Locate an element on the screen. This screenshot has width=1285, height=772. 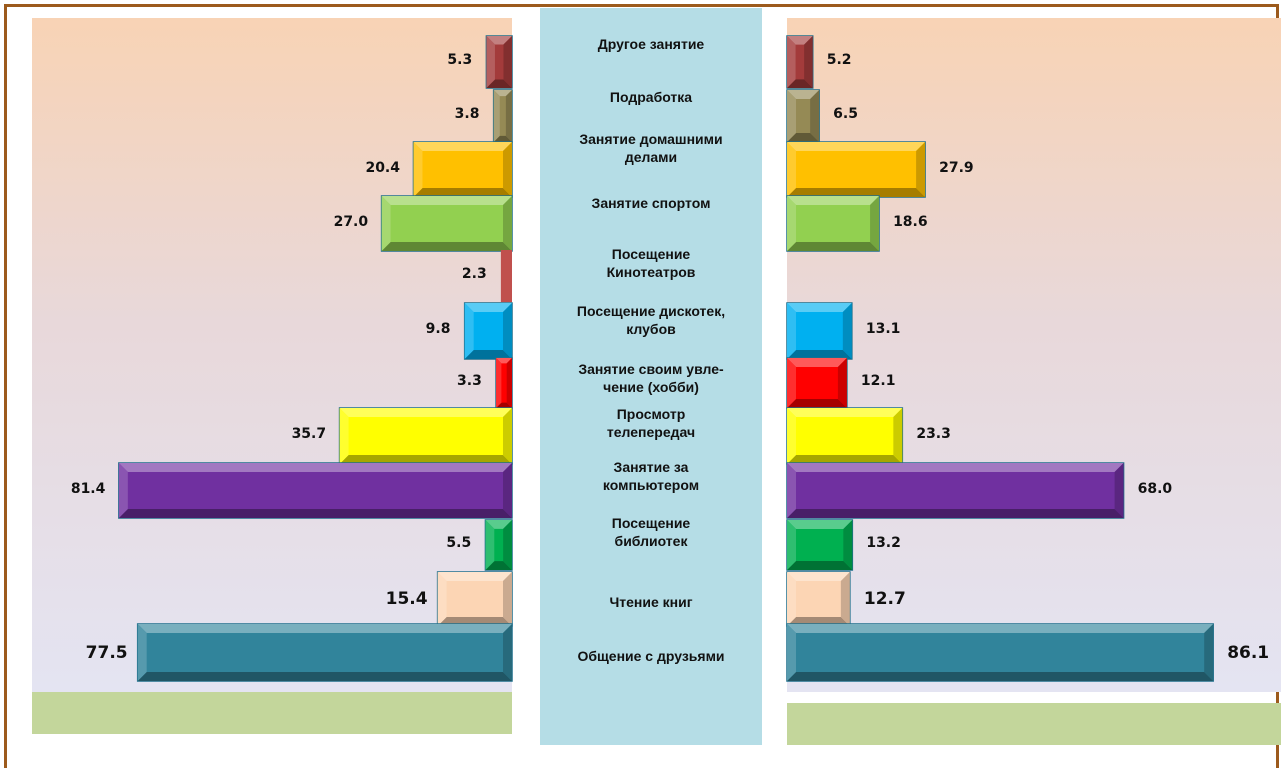
category-label-3: Занятие домашними делами is located at coordinates (651, 148).